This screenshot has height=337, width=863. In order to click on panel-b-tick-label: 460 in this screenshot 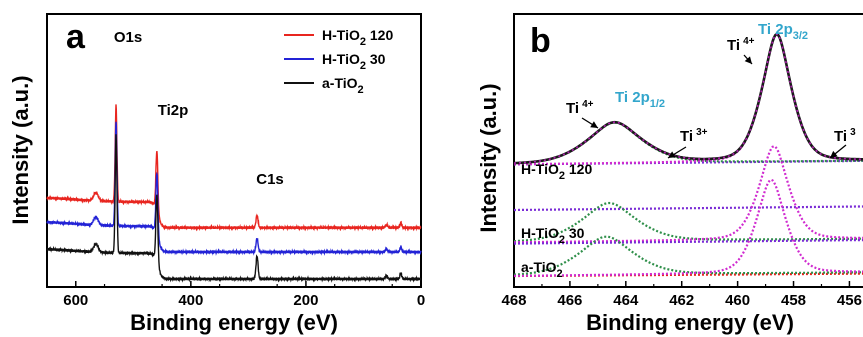, I will do `click(737, 300)`.